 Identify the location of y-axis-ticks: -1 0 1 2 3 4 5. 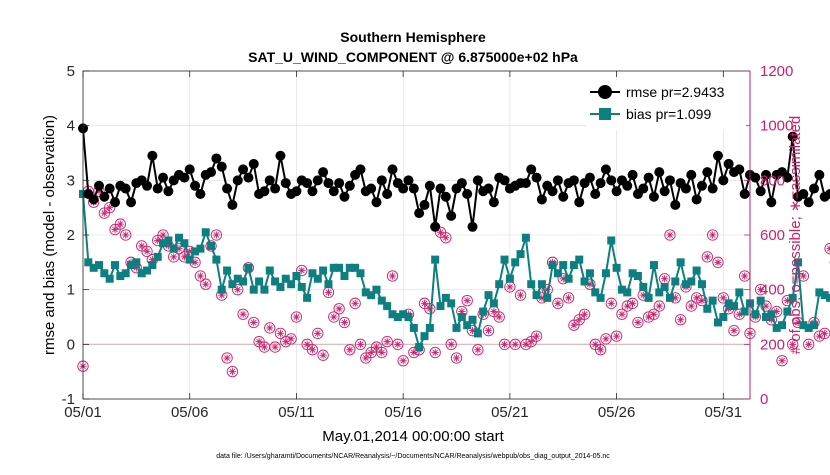
(75, 235).